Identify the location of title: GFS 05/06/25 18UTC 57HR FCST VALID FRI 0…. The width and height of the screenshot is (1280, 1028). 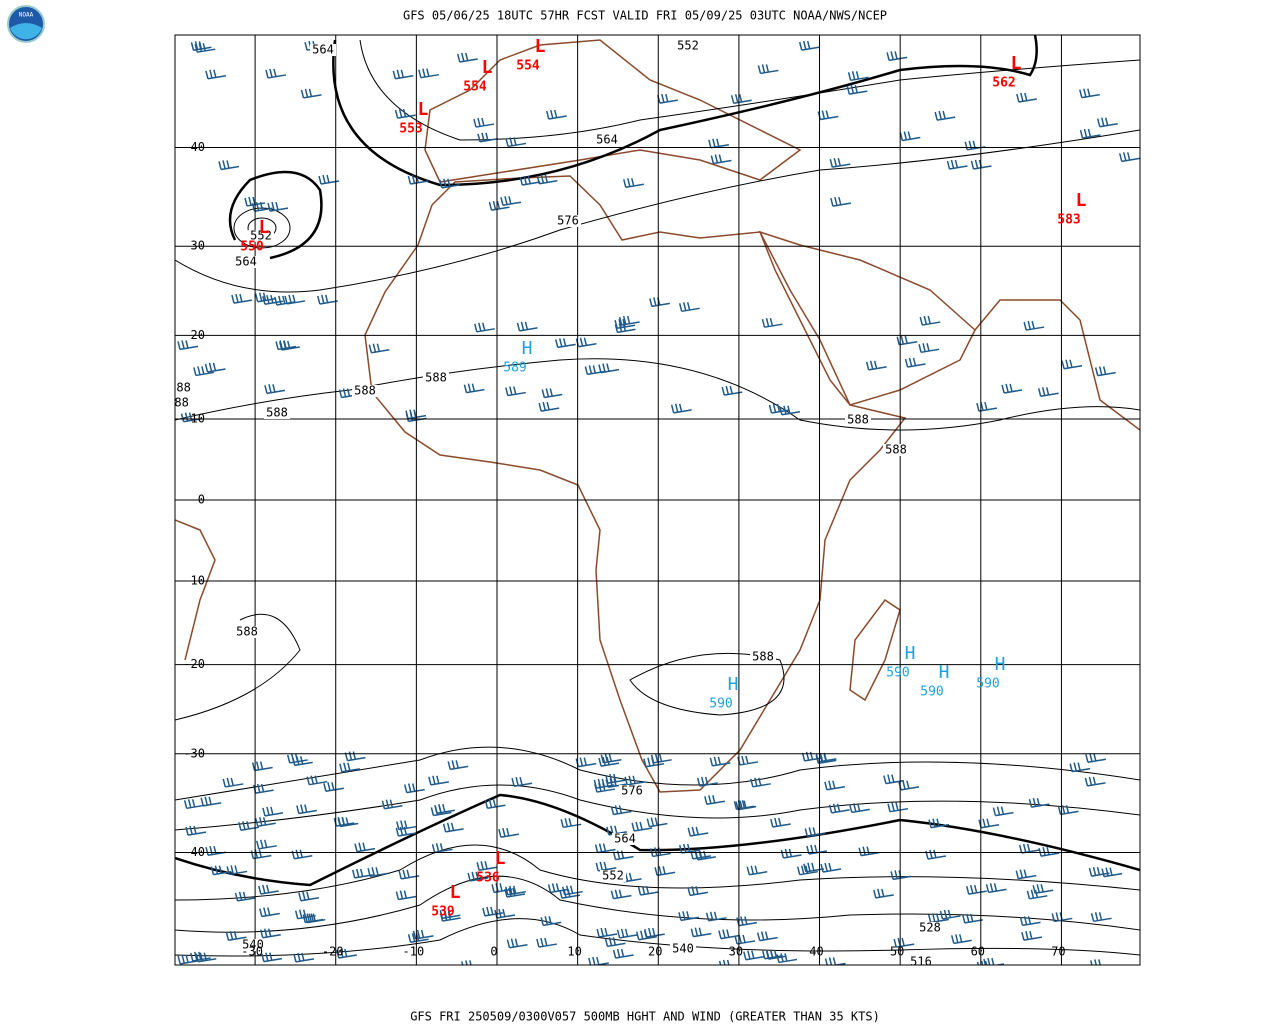
(645, 16).